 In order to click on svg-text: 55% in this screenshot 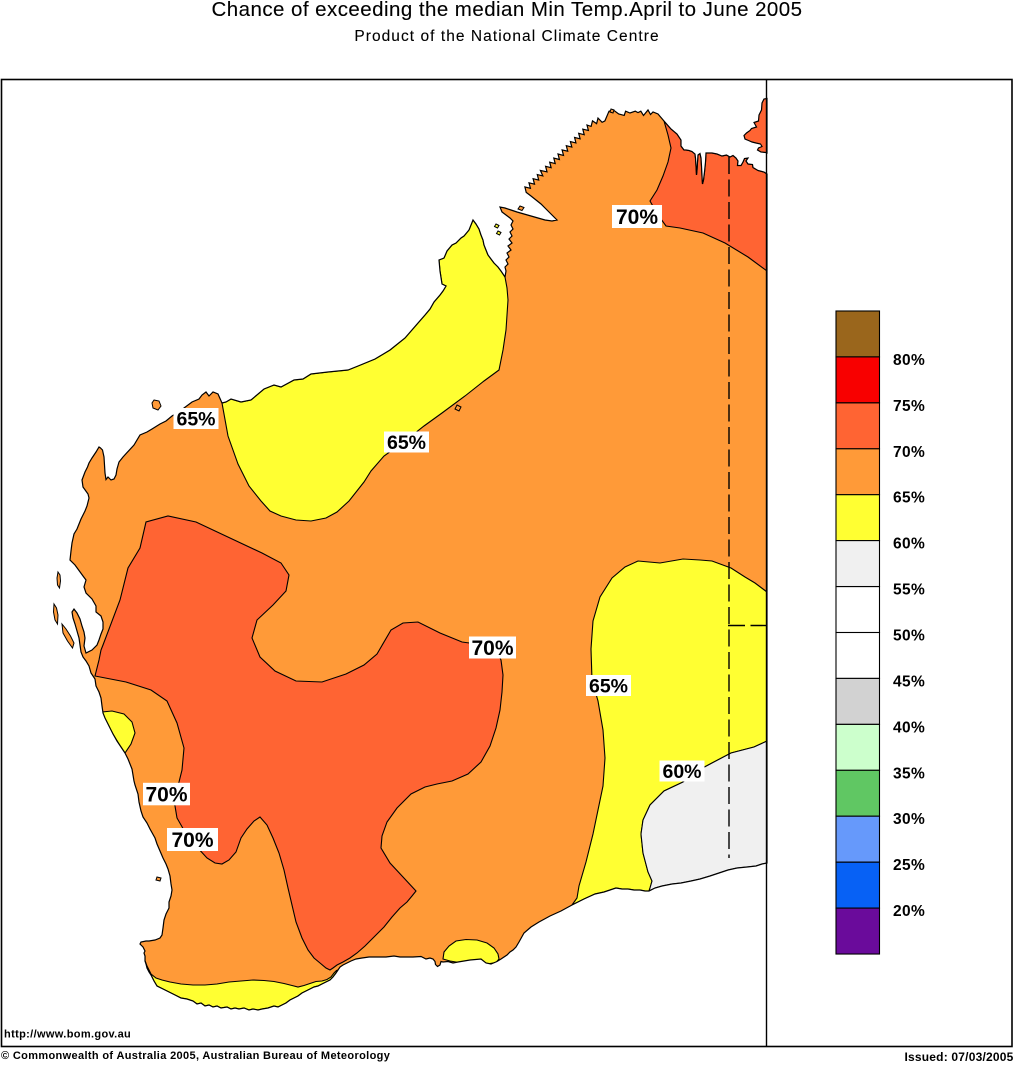, I will do `click(909, 590)`.